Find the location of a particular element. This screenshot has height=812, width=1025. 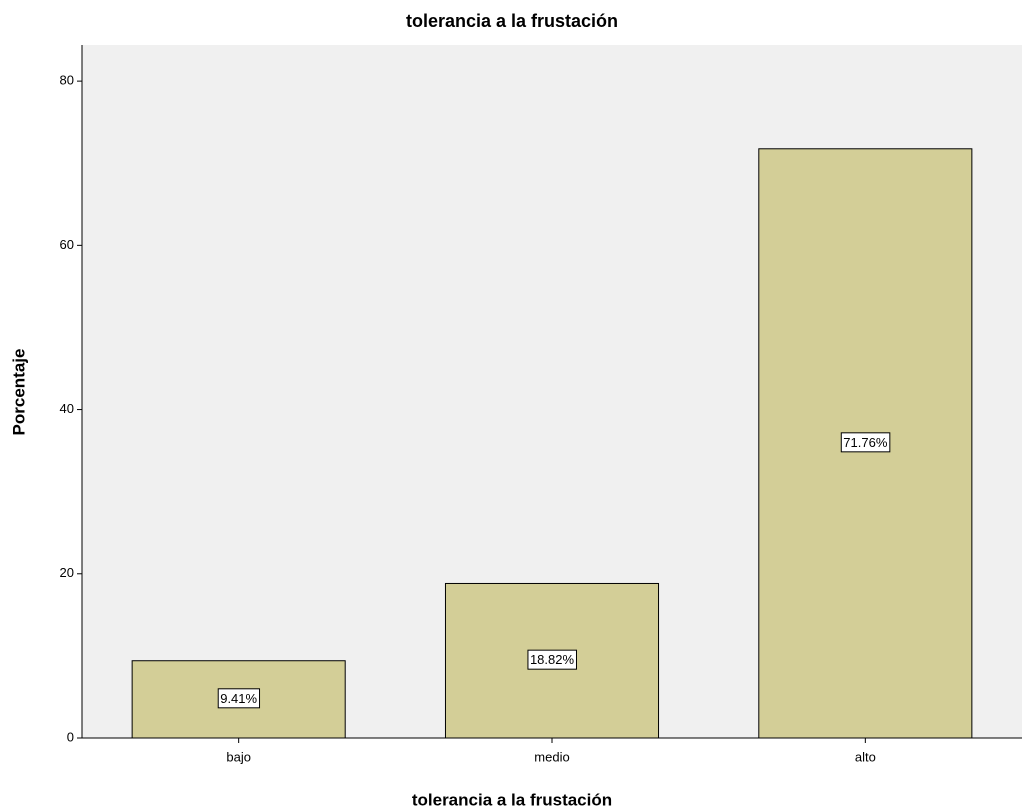

x-tick-label: medio is located at coordinates (551, 756).